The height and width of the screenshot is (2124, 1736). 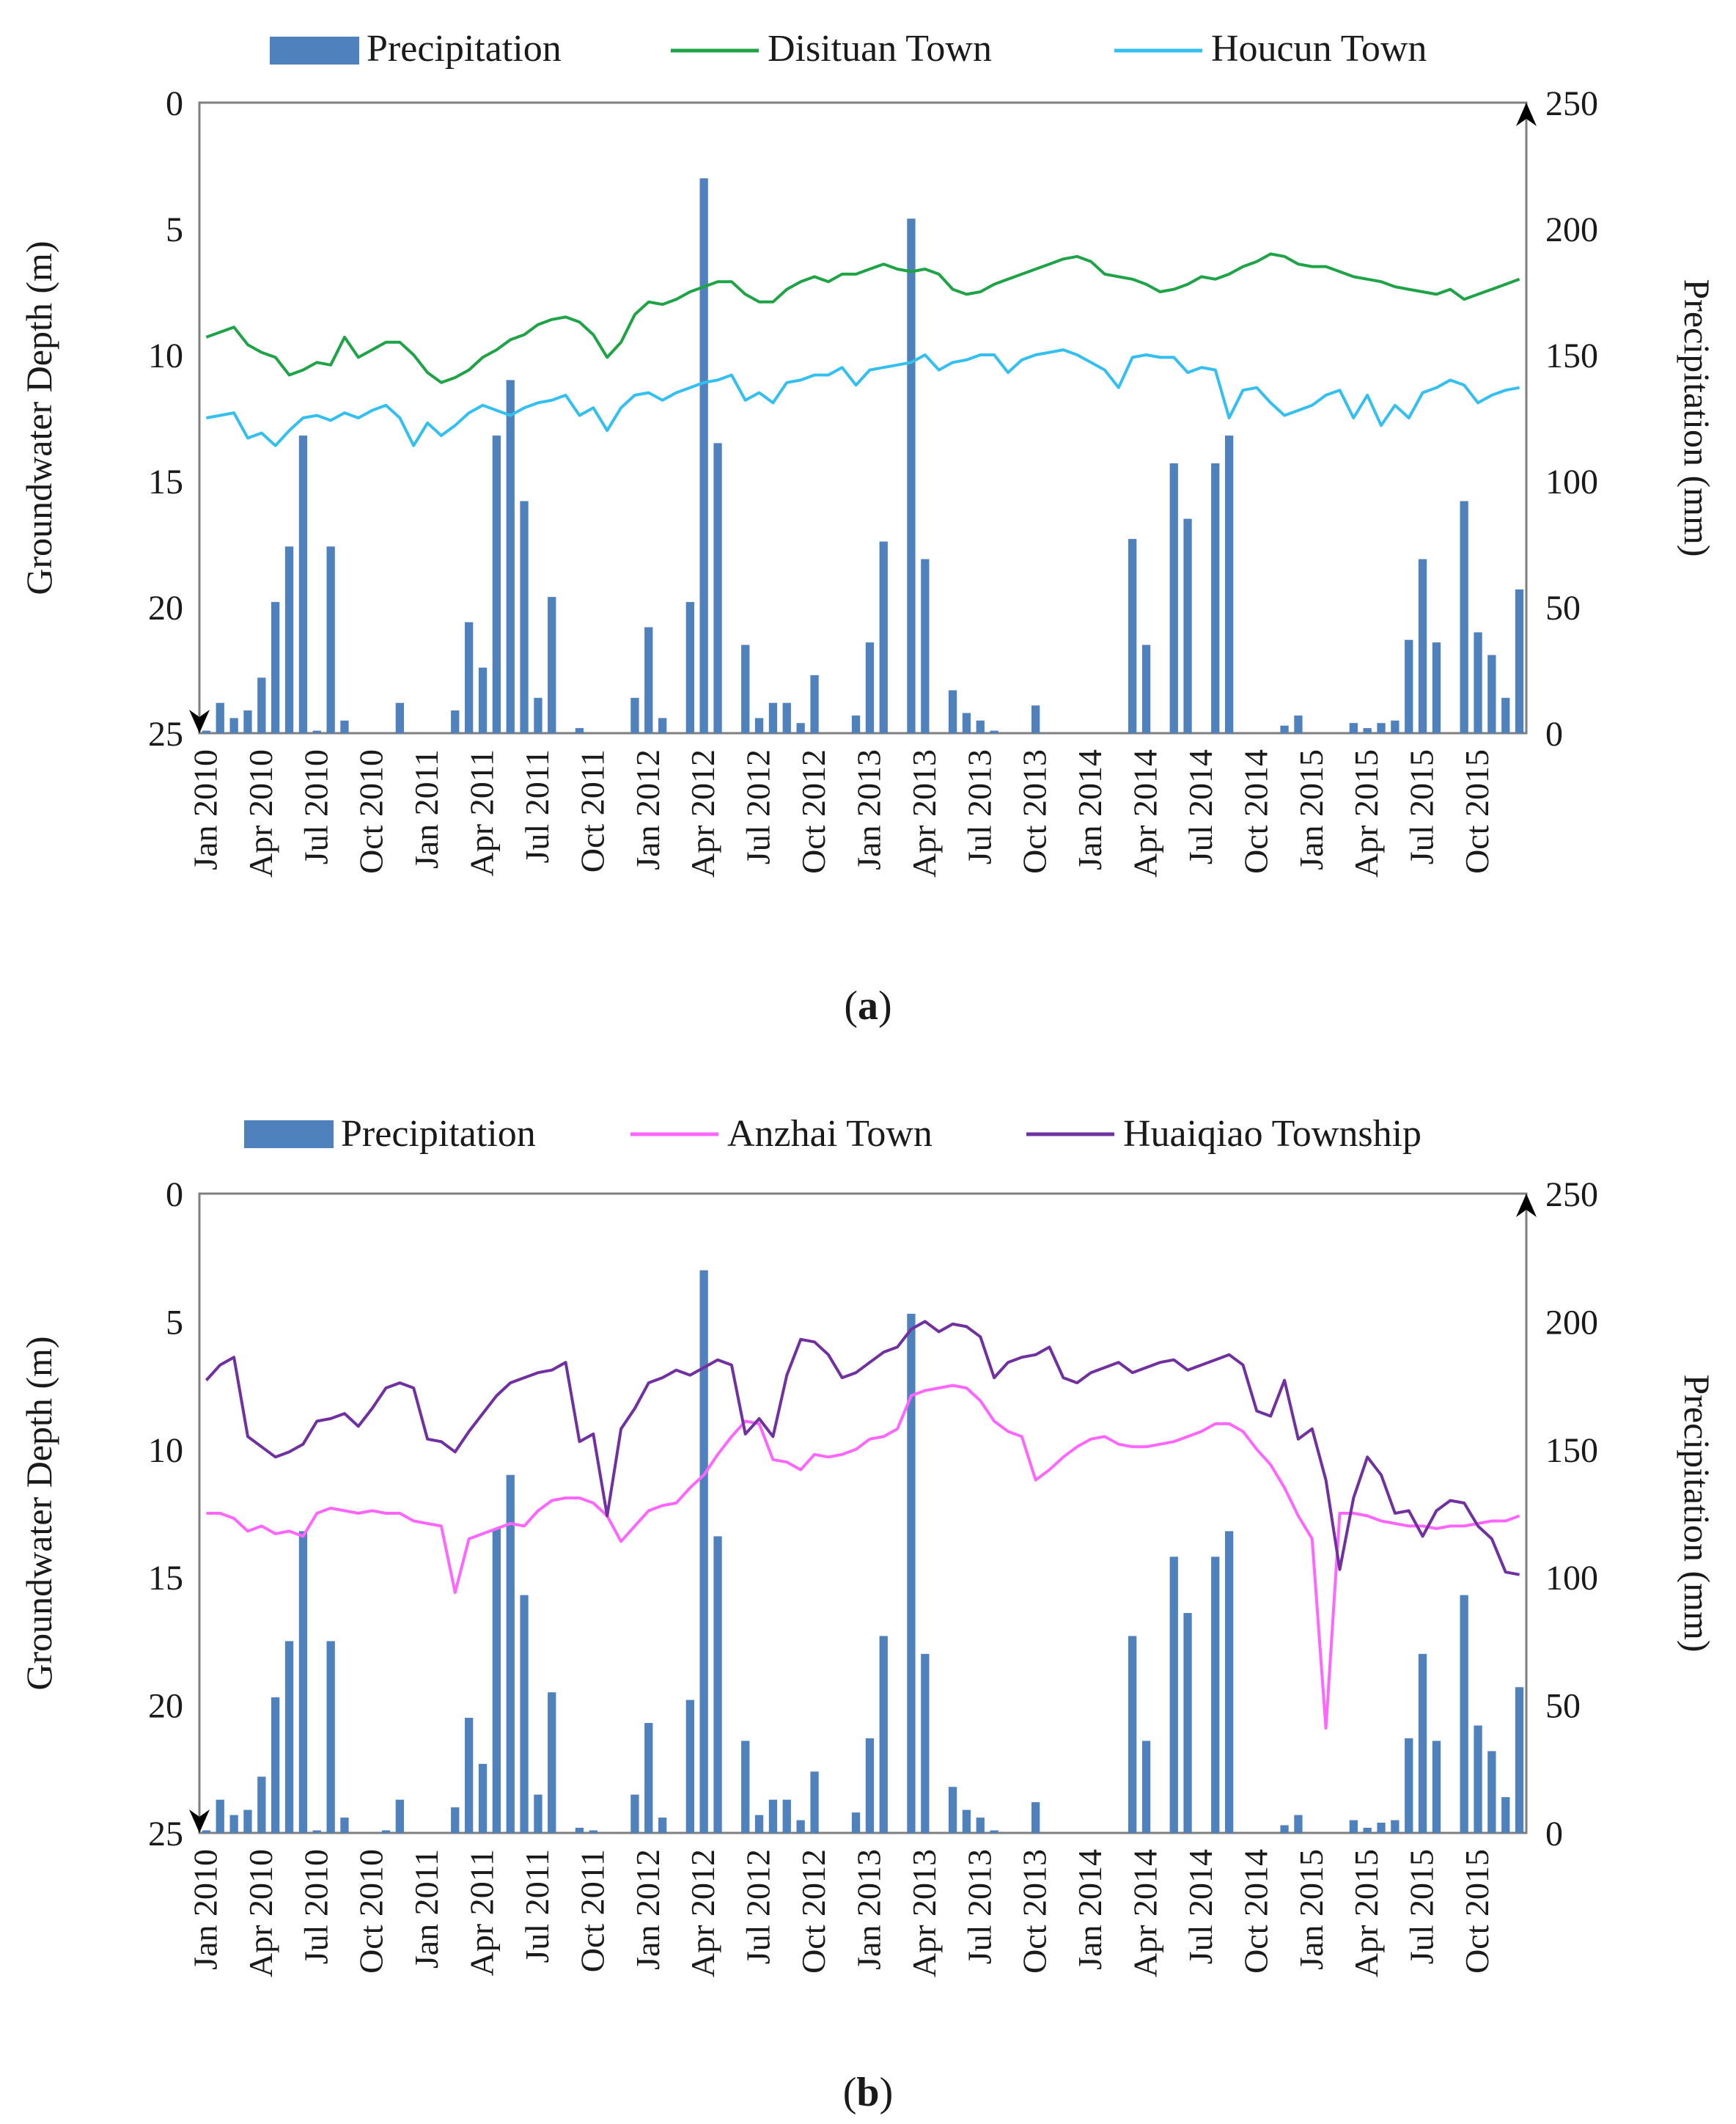 I want to click on x-axis-tick-label: Jan 2012, so click(x=647, y=1909).